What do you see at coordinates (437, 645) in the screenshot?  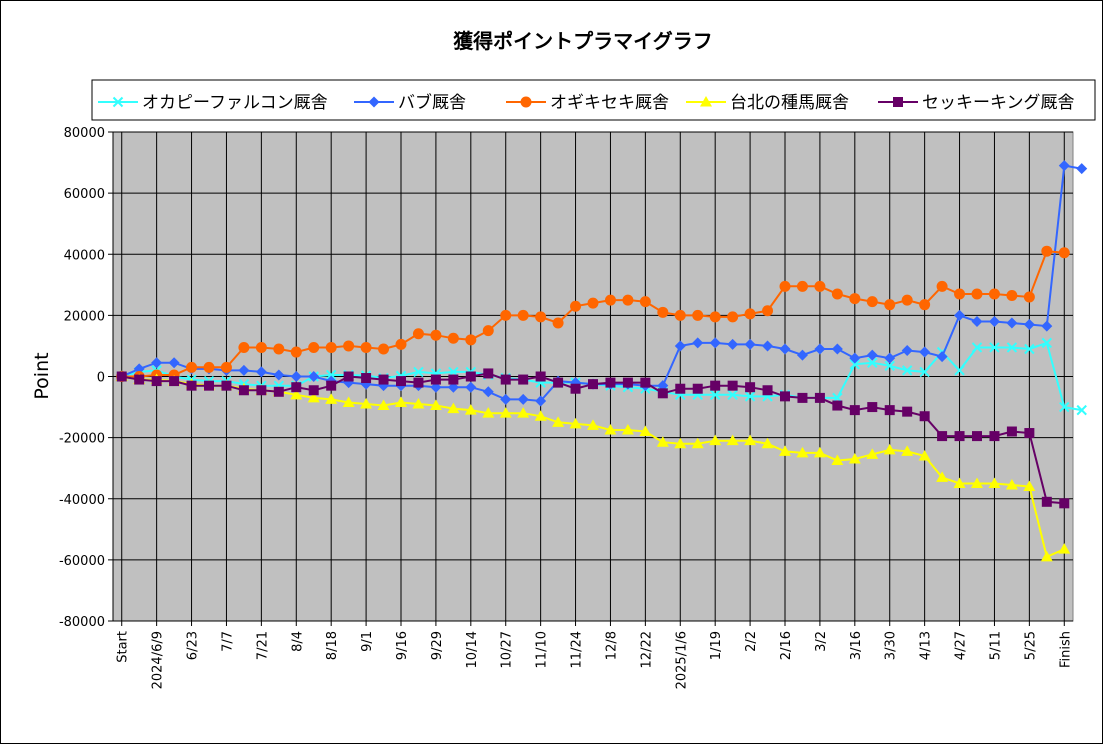 I see `x-tick-label: 9/29` at bounding box center [437, 645].